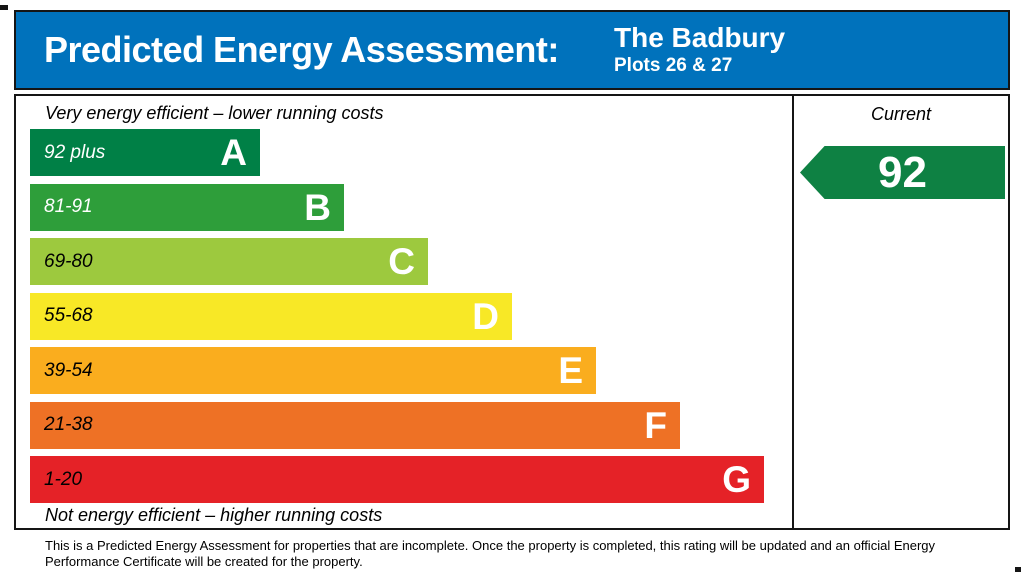  What do you see at coordinates (485, 316) in the screenshot?
I see `band-letter: D` at bounding box center [485, 316].